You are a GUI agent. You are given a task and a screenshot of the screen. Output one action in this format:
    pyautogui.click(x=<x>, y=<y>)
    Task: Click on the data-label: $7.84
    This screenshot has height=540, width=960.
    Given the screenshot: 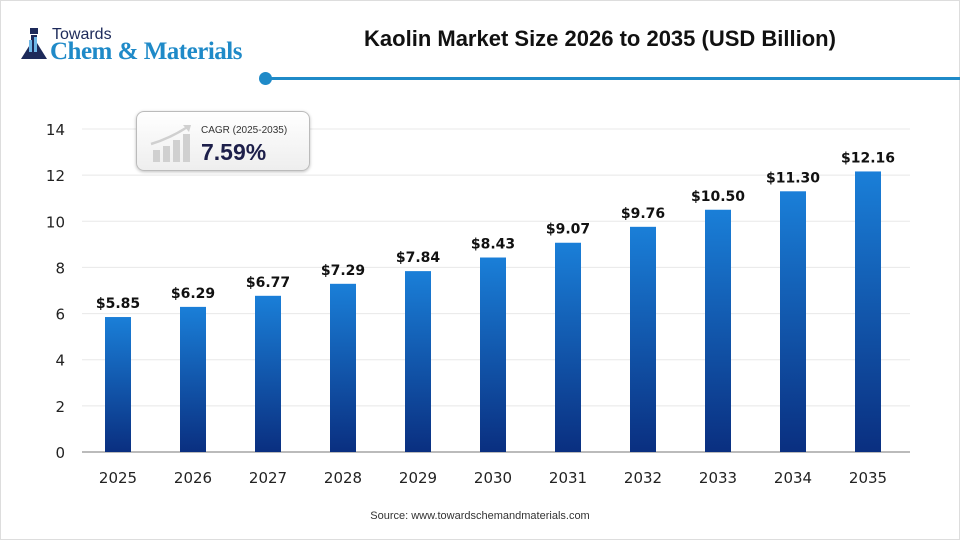 What is the action you would take?
    pyautogui.click(x=418, y=258)
    